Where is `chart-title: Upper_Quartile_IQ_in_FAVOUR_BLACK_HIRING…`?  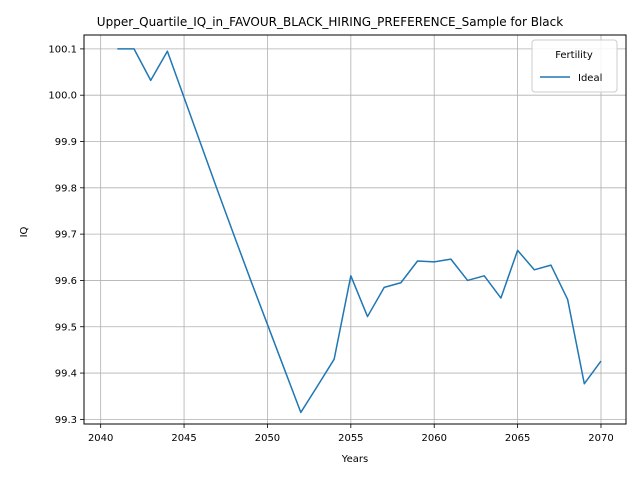
chart-title: Upper_Quartile_IQ_in_FAVOUR_BLACK_HIRING… is located at coordinates (330, 22).